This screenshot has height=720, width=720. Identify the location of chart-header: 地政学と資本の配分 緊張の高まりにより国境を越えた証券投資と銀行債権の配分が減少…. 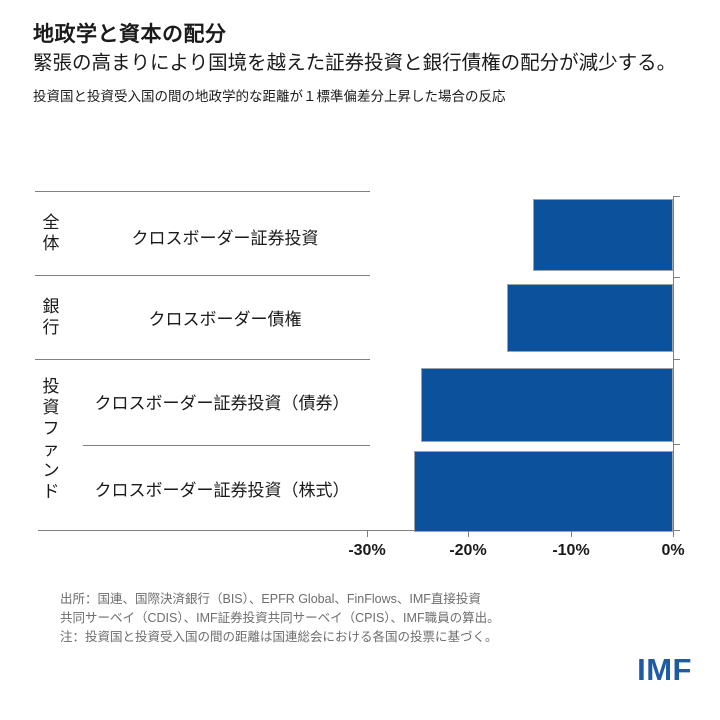
(360, 64).